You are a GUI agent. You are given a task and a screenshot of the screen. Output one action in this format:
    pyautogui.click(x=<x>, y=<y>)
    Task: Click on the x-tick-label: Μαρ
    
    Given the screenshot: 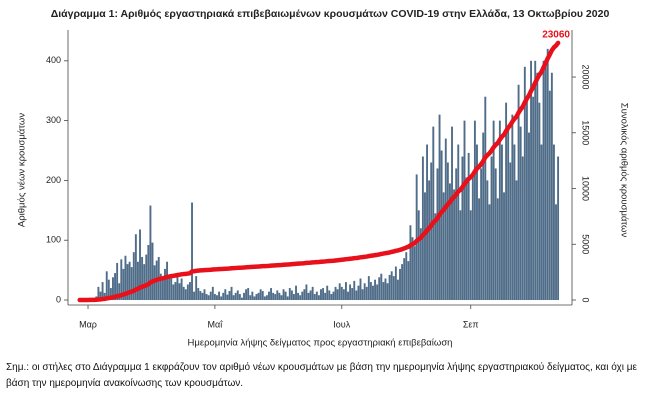 What is the action you would take?
    pyautogui.click(x=88, y=324)
    